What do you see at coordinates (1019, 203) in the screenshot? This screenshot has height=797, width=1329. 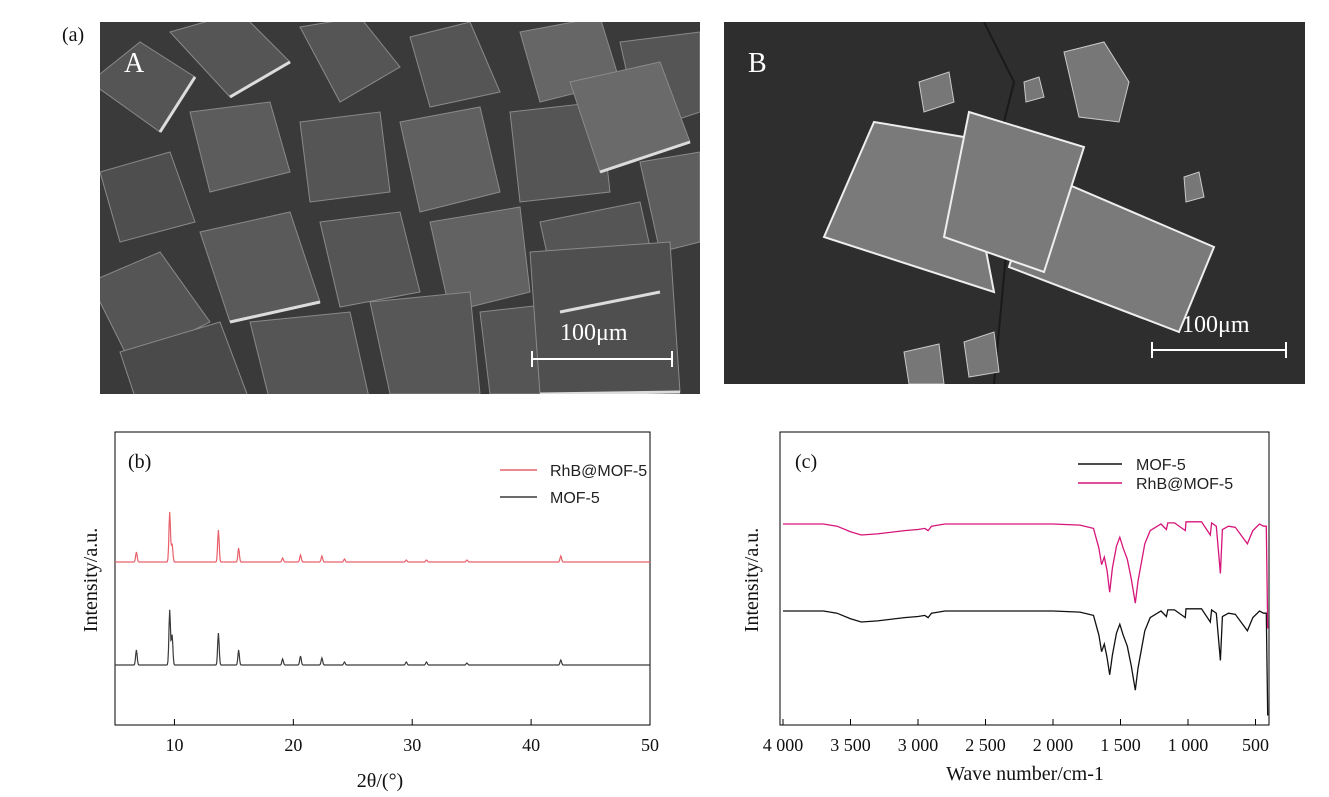 I see `sem-crystals-b` at bounding box center [1019, 203].